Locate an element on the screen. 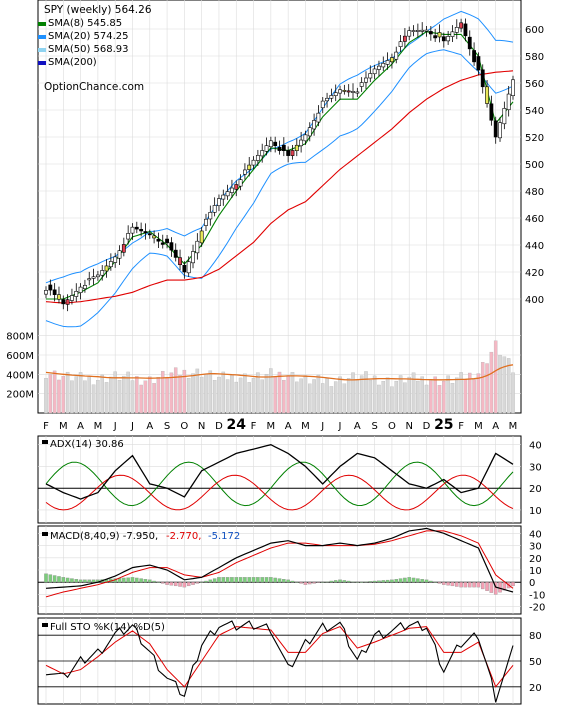 Image resolution: width=566 pixels, height=706 pixels. macd-swatch is located at coordinates (45, 534).